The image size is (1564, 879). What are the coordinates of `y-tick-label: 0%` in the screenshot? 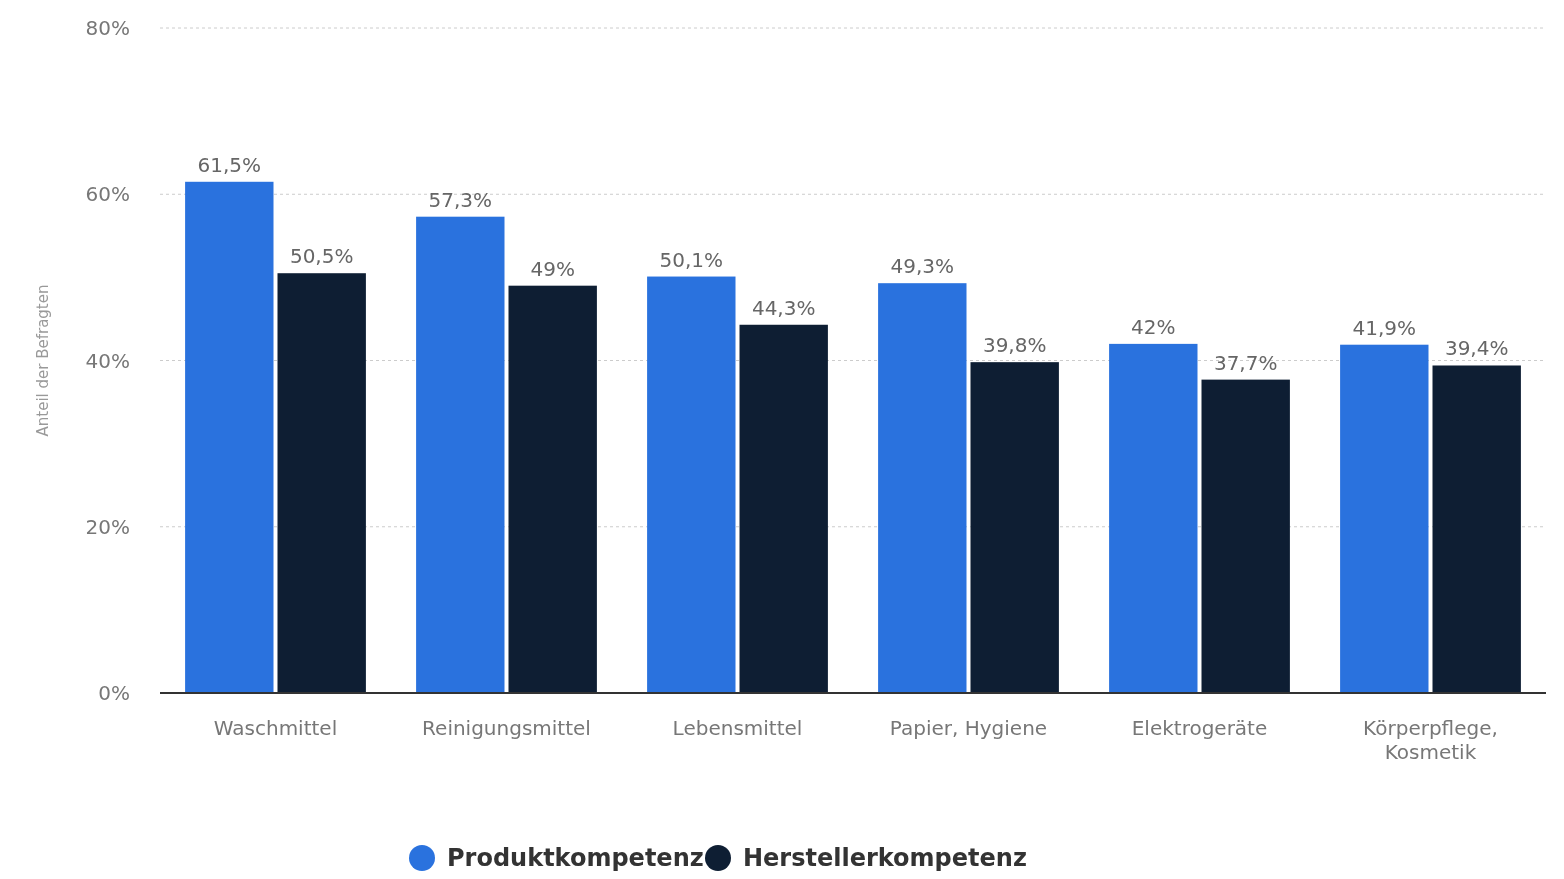 It's located at (114, 693).